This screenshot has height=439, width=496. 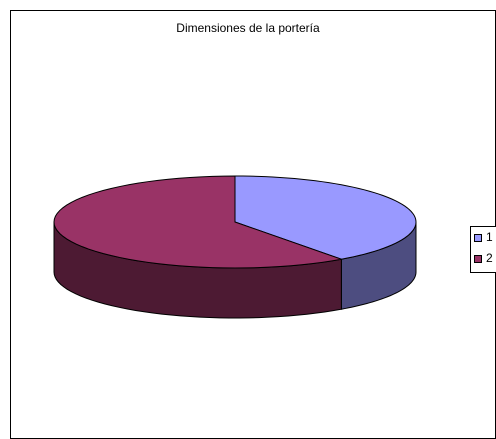 What do you see at coordinates (248, 28) in the screenshot?
I see `chart-title: Dimensiones de la portería` at bounding box center [248, 28].